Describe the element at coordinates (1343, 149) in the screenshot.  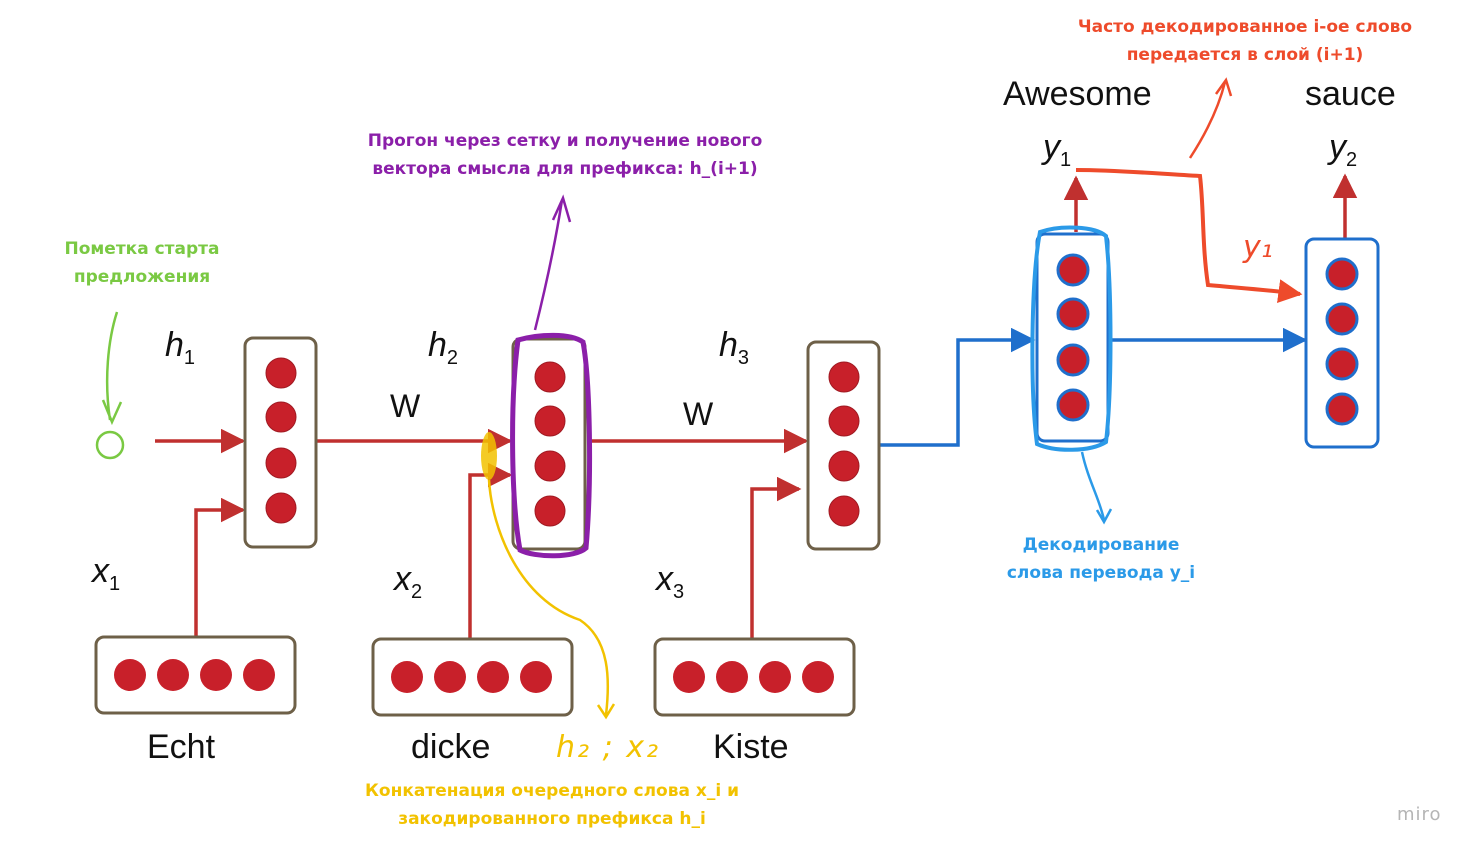
I see `label-y2: y2` at that location.